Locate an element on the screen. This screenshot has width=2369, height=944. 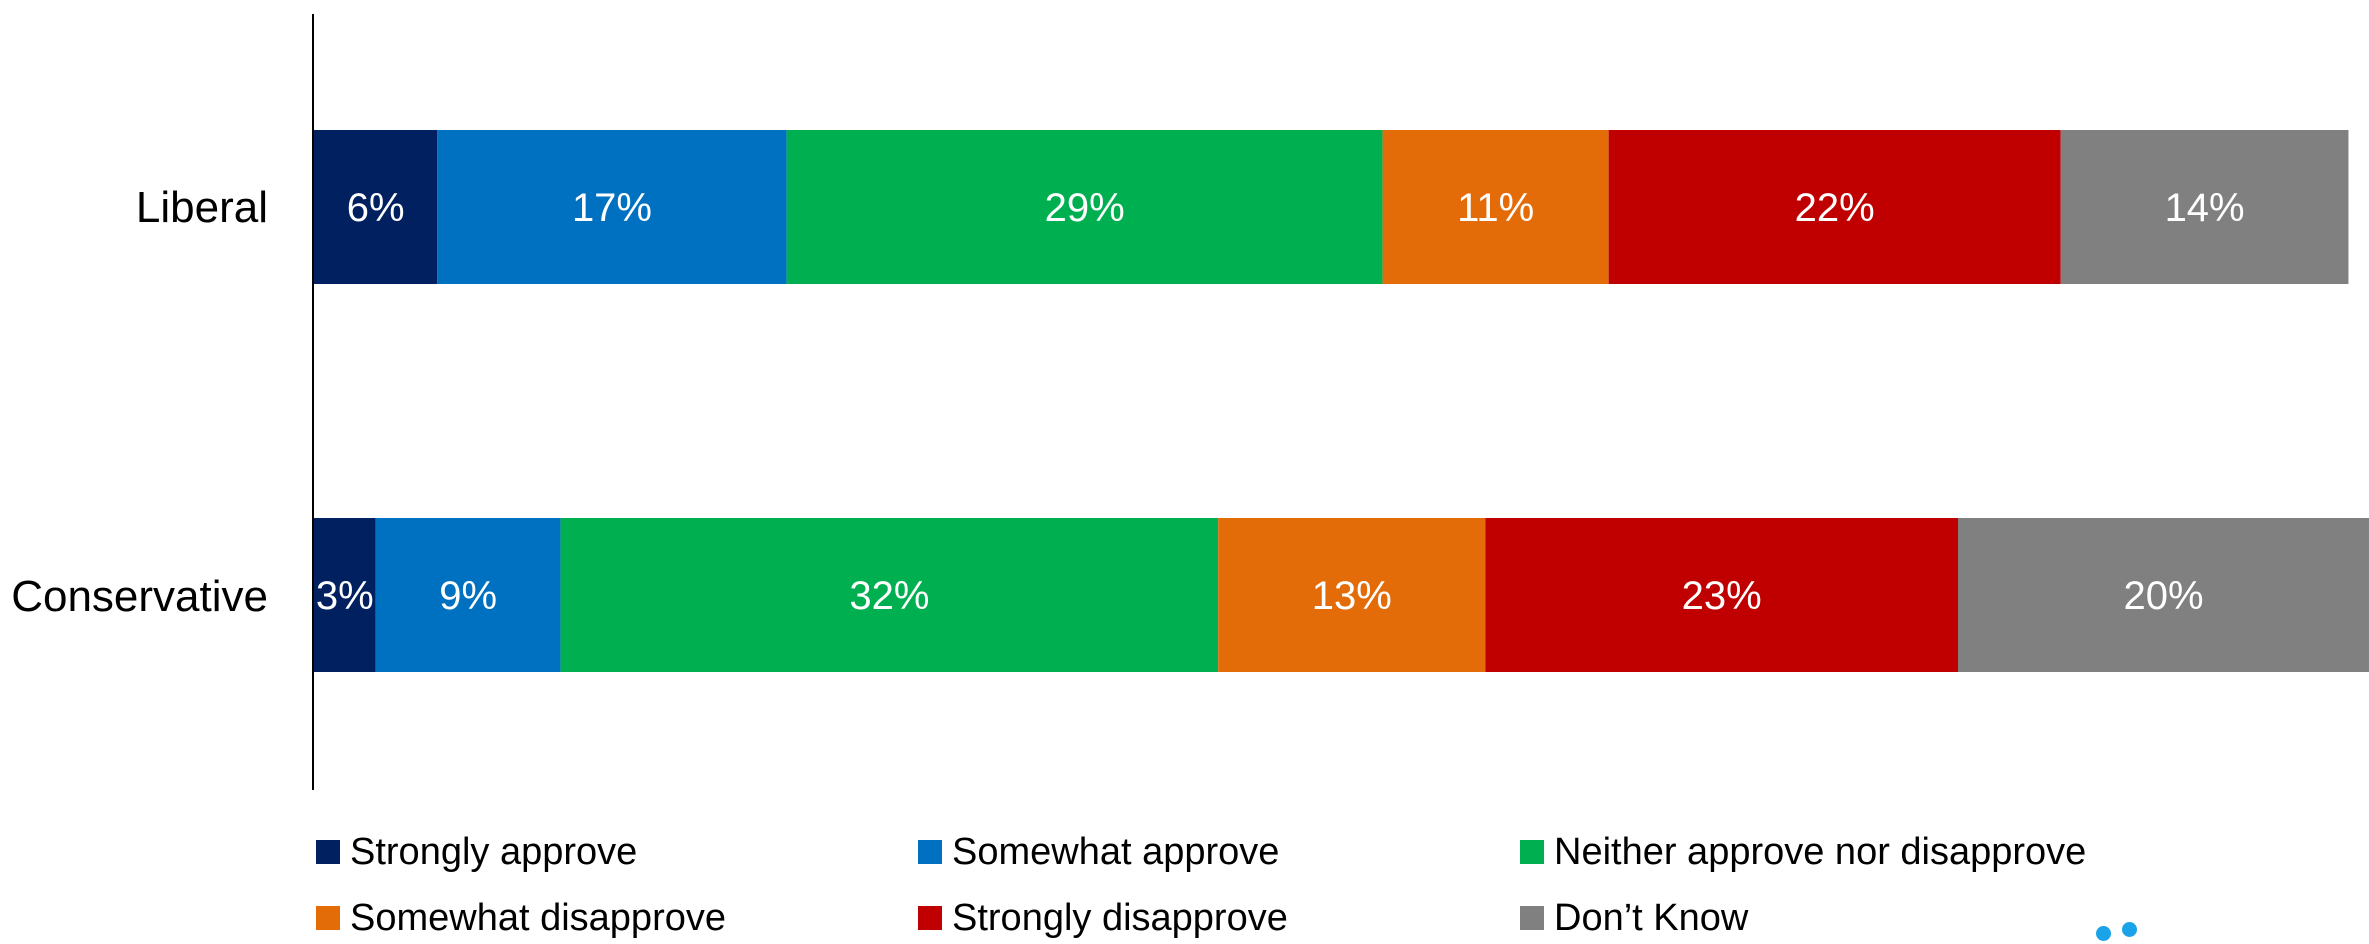
legend-item-strongly-disapprove: Strongly disapprove is located at coordinates (1219, 918).